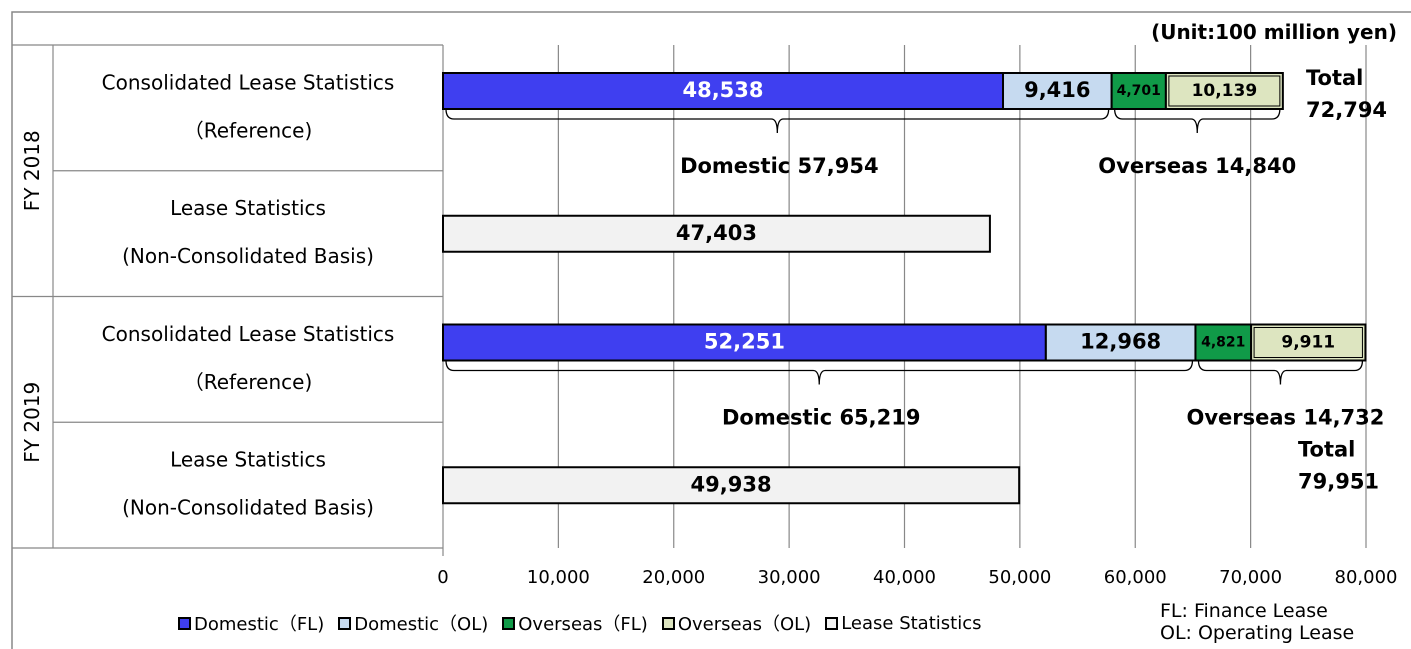 This screenshot has width=1411, height=649. What do you see at coordinates (1135, 577) in the screenshot?
I see `x-tick-label: 60,000` at bounding box center [1135, 577].